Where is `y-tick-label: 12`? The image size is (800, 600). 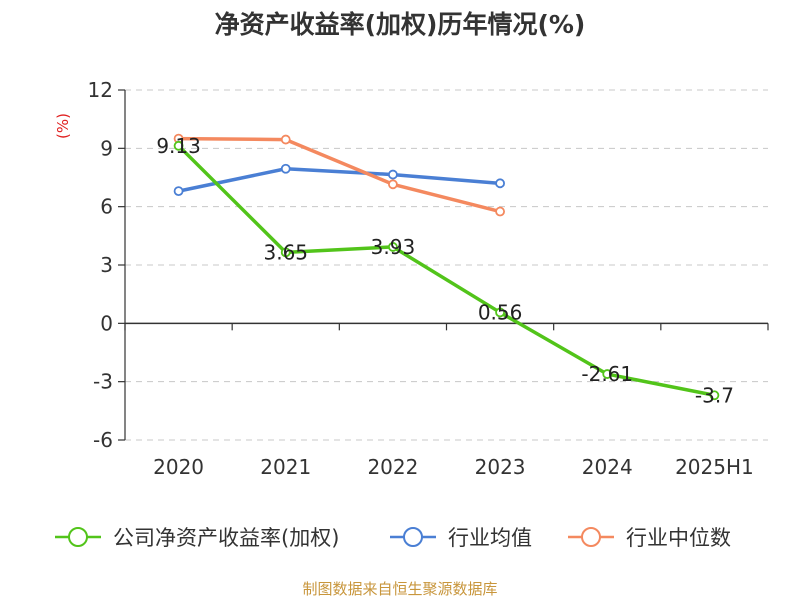
y-tick-label: 12 is located at coordinates (100, 90).